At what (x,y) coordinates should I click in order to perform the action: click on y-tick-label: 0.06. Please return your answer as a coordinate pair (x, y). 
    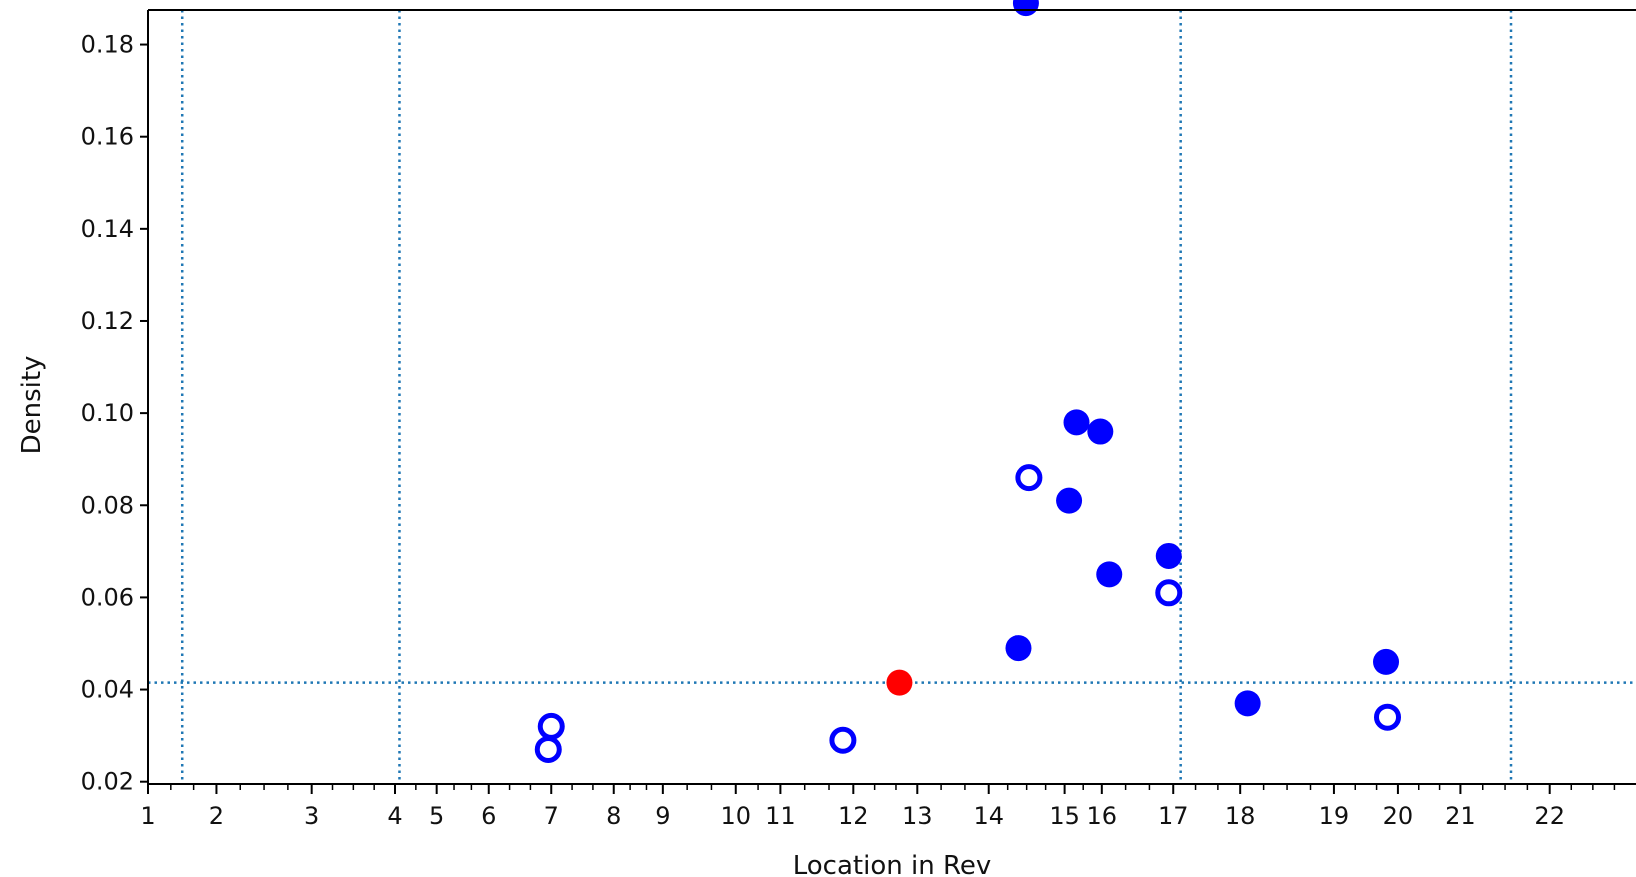
    Looking at the image, I should click on (107, 597).